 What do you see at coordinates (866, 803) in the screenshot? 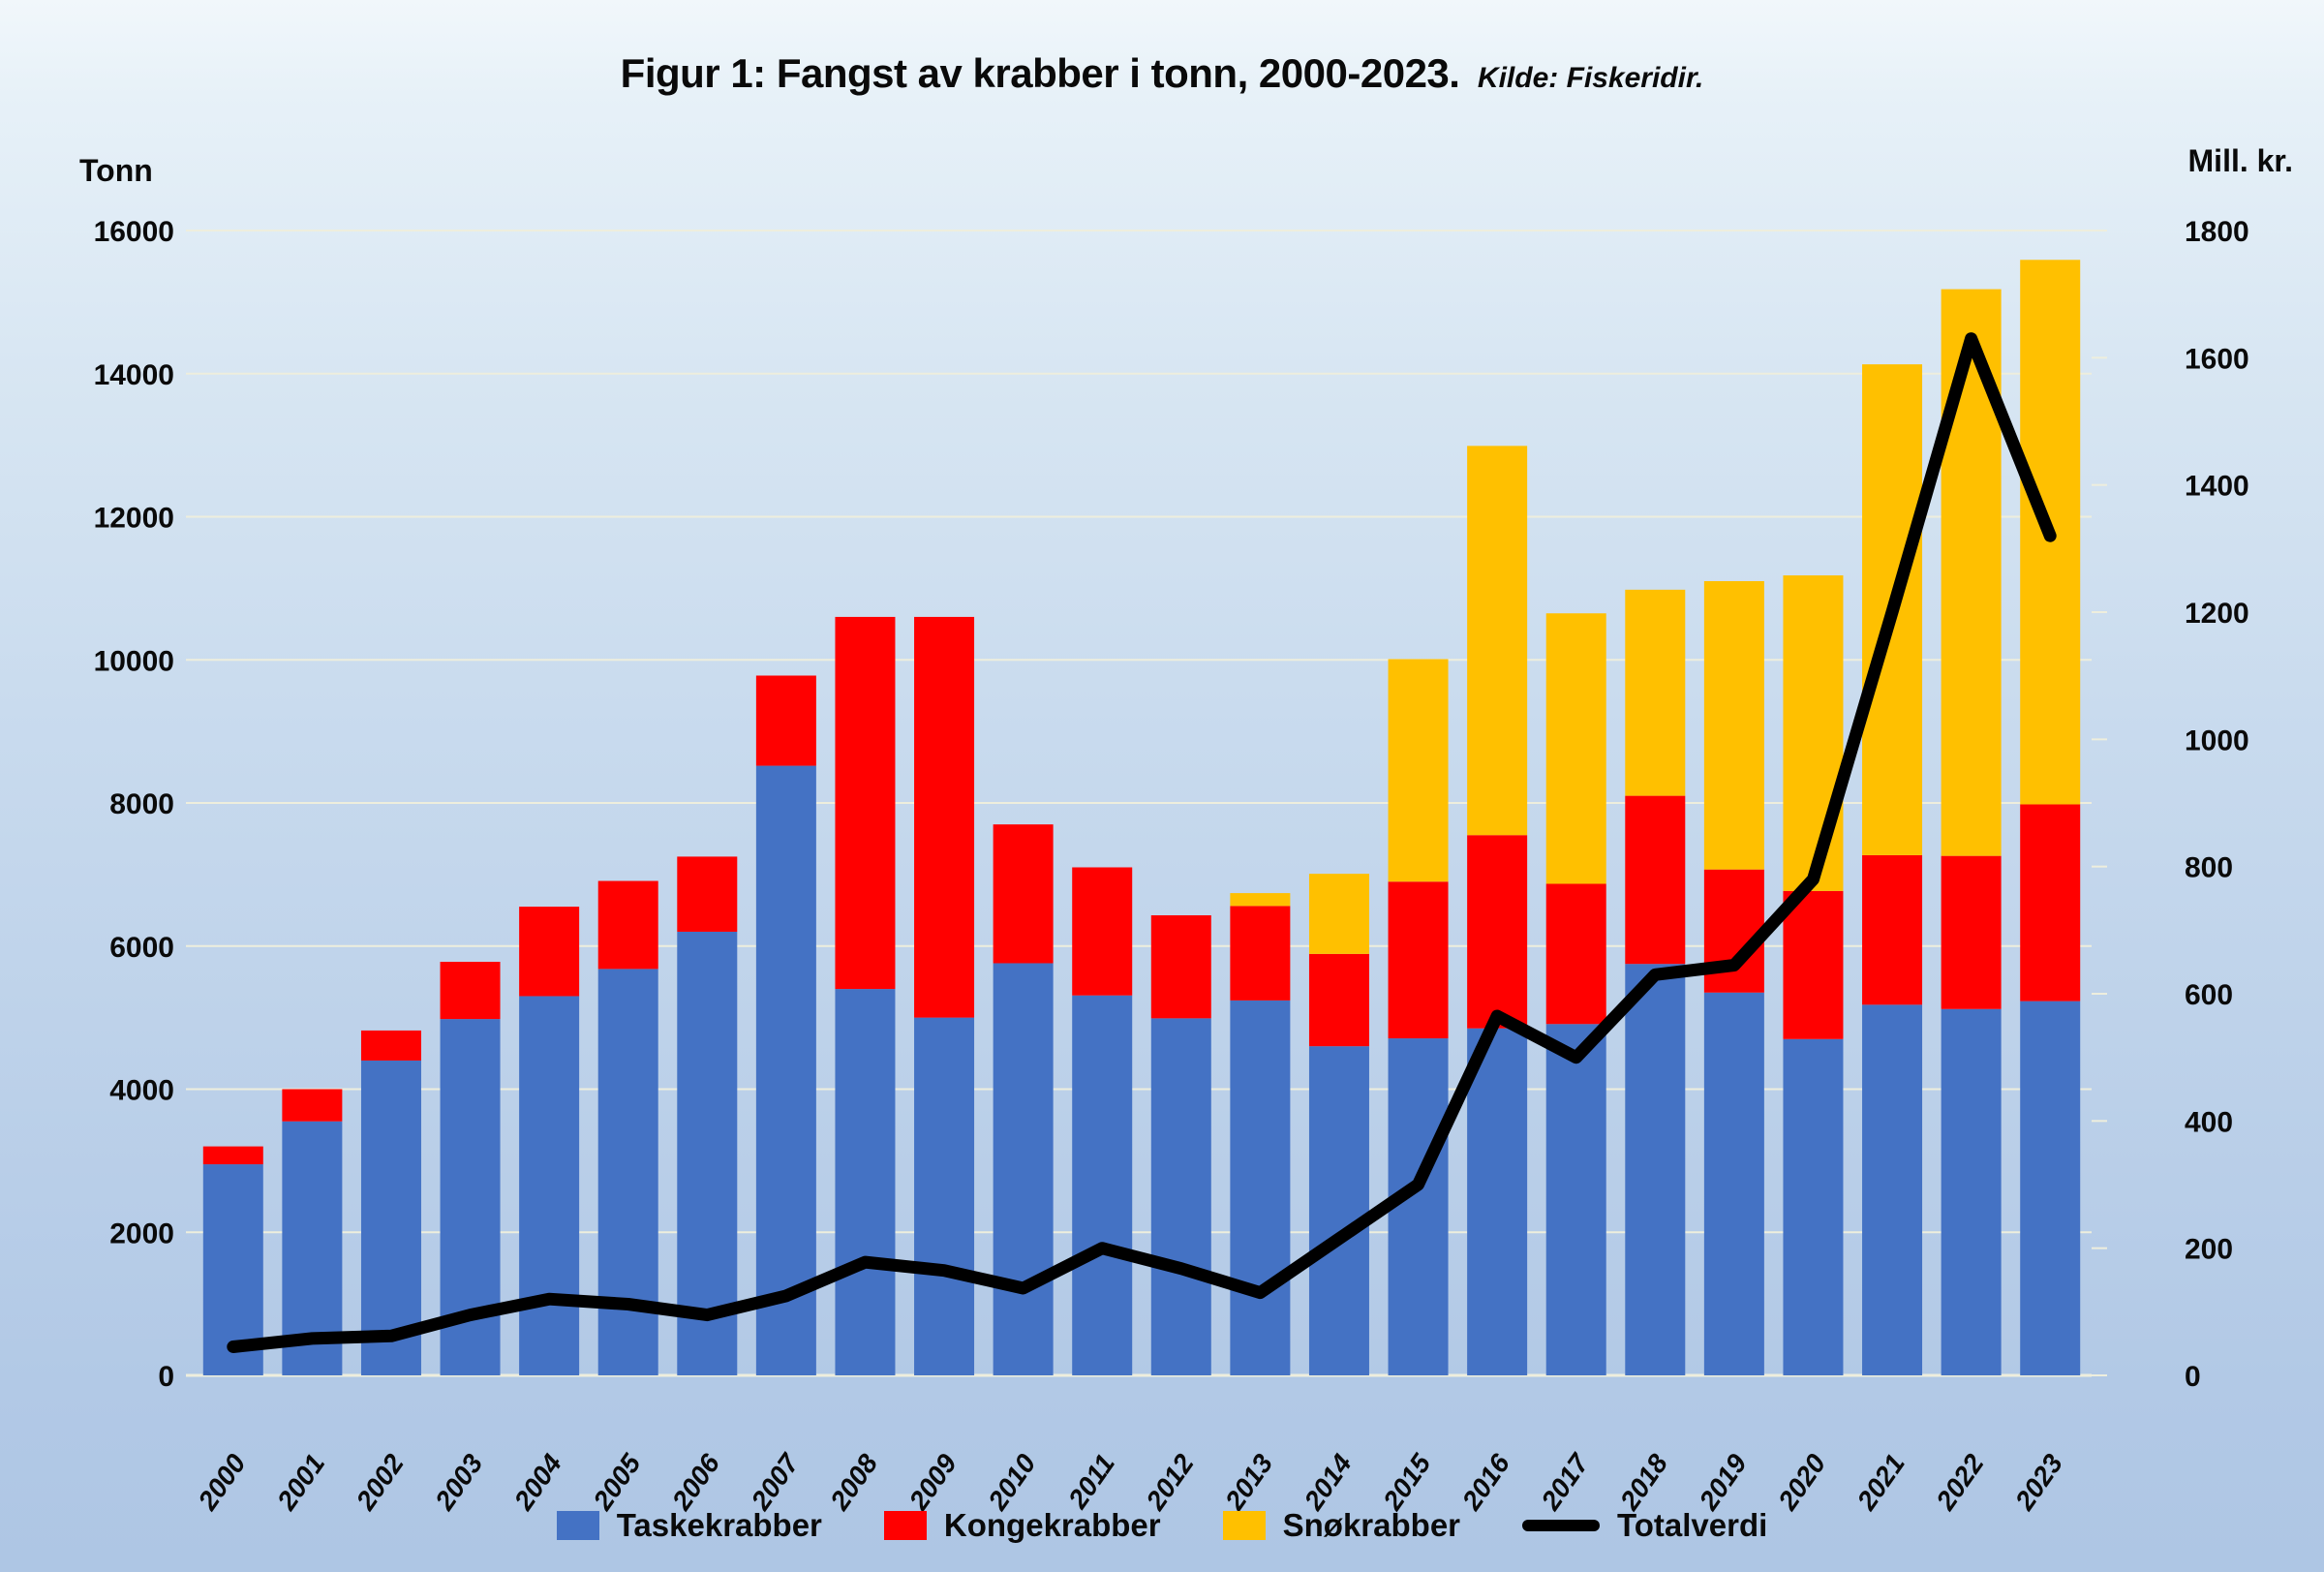
I see `bar-segment-2008-kongekrabber` at bounding box center [866, 803].